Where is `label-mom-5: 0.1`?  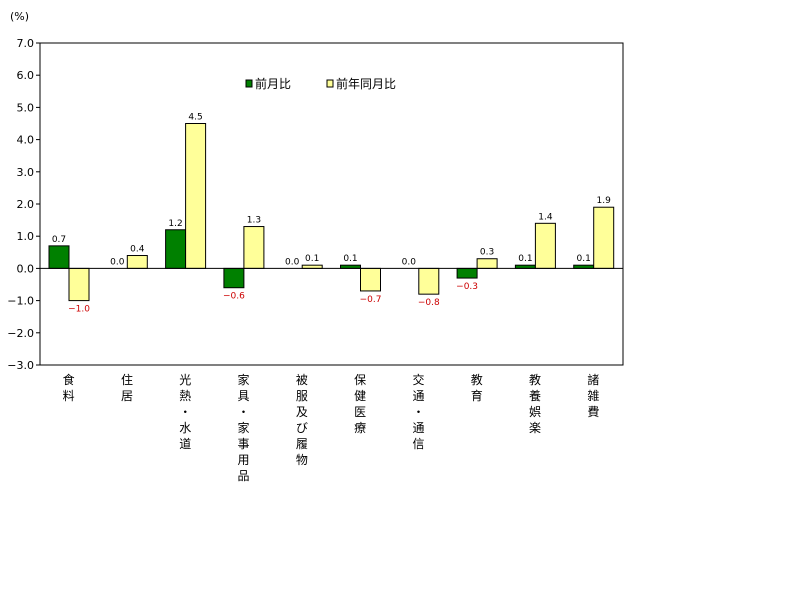
label-mom-5: 0.1 is located at coordinates (350, 259).